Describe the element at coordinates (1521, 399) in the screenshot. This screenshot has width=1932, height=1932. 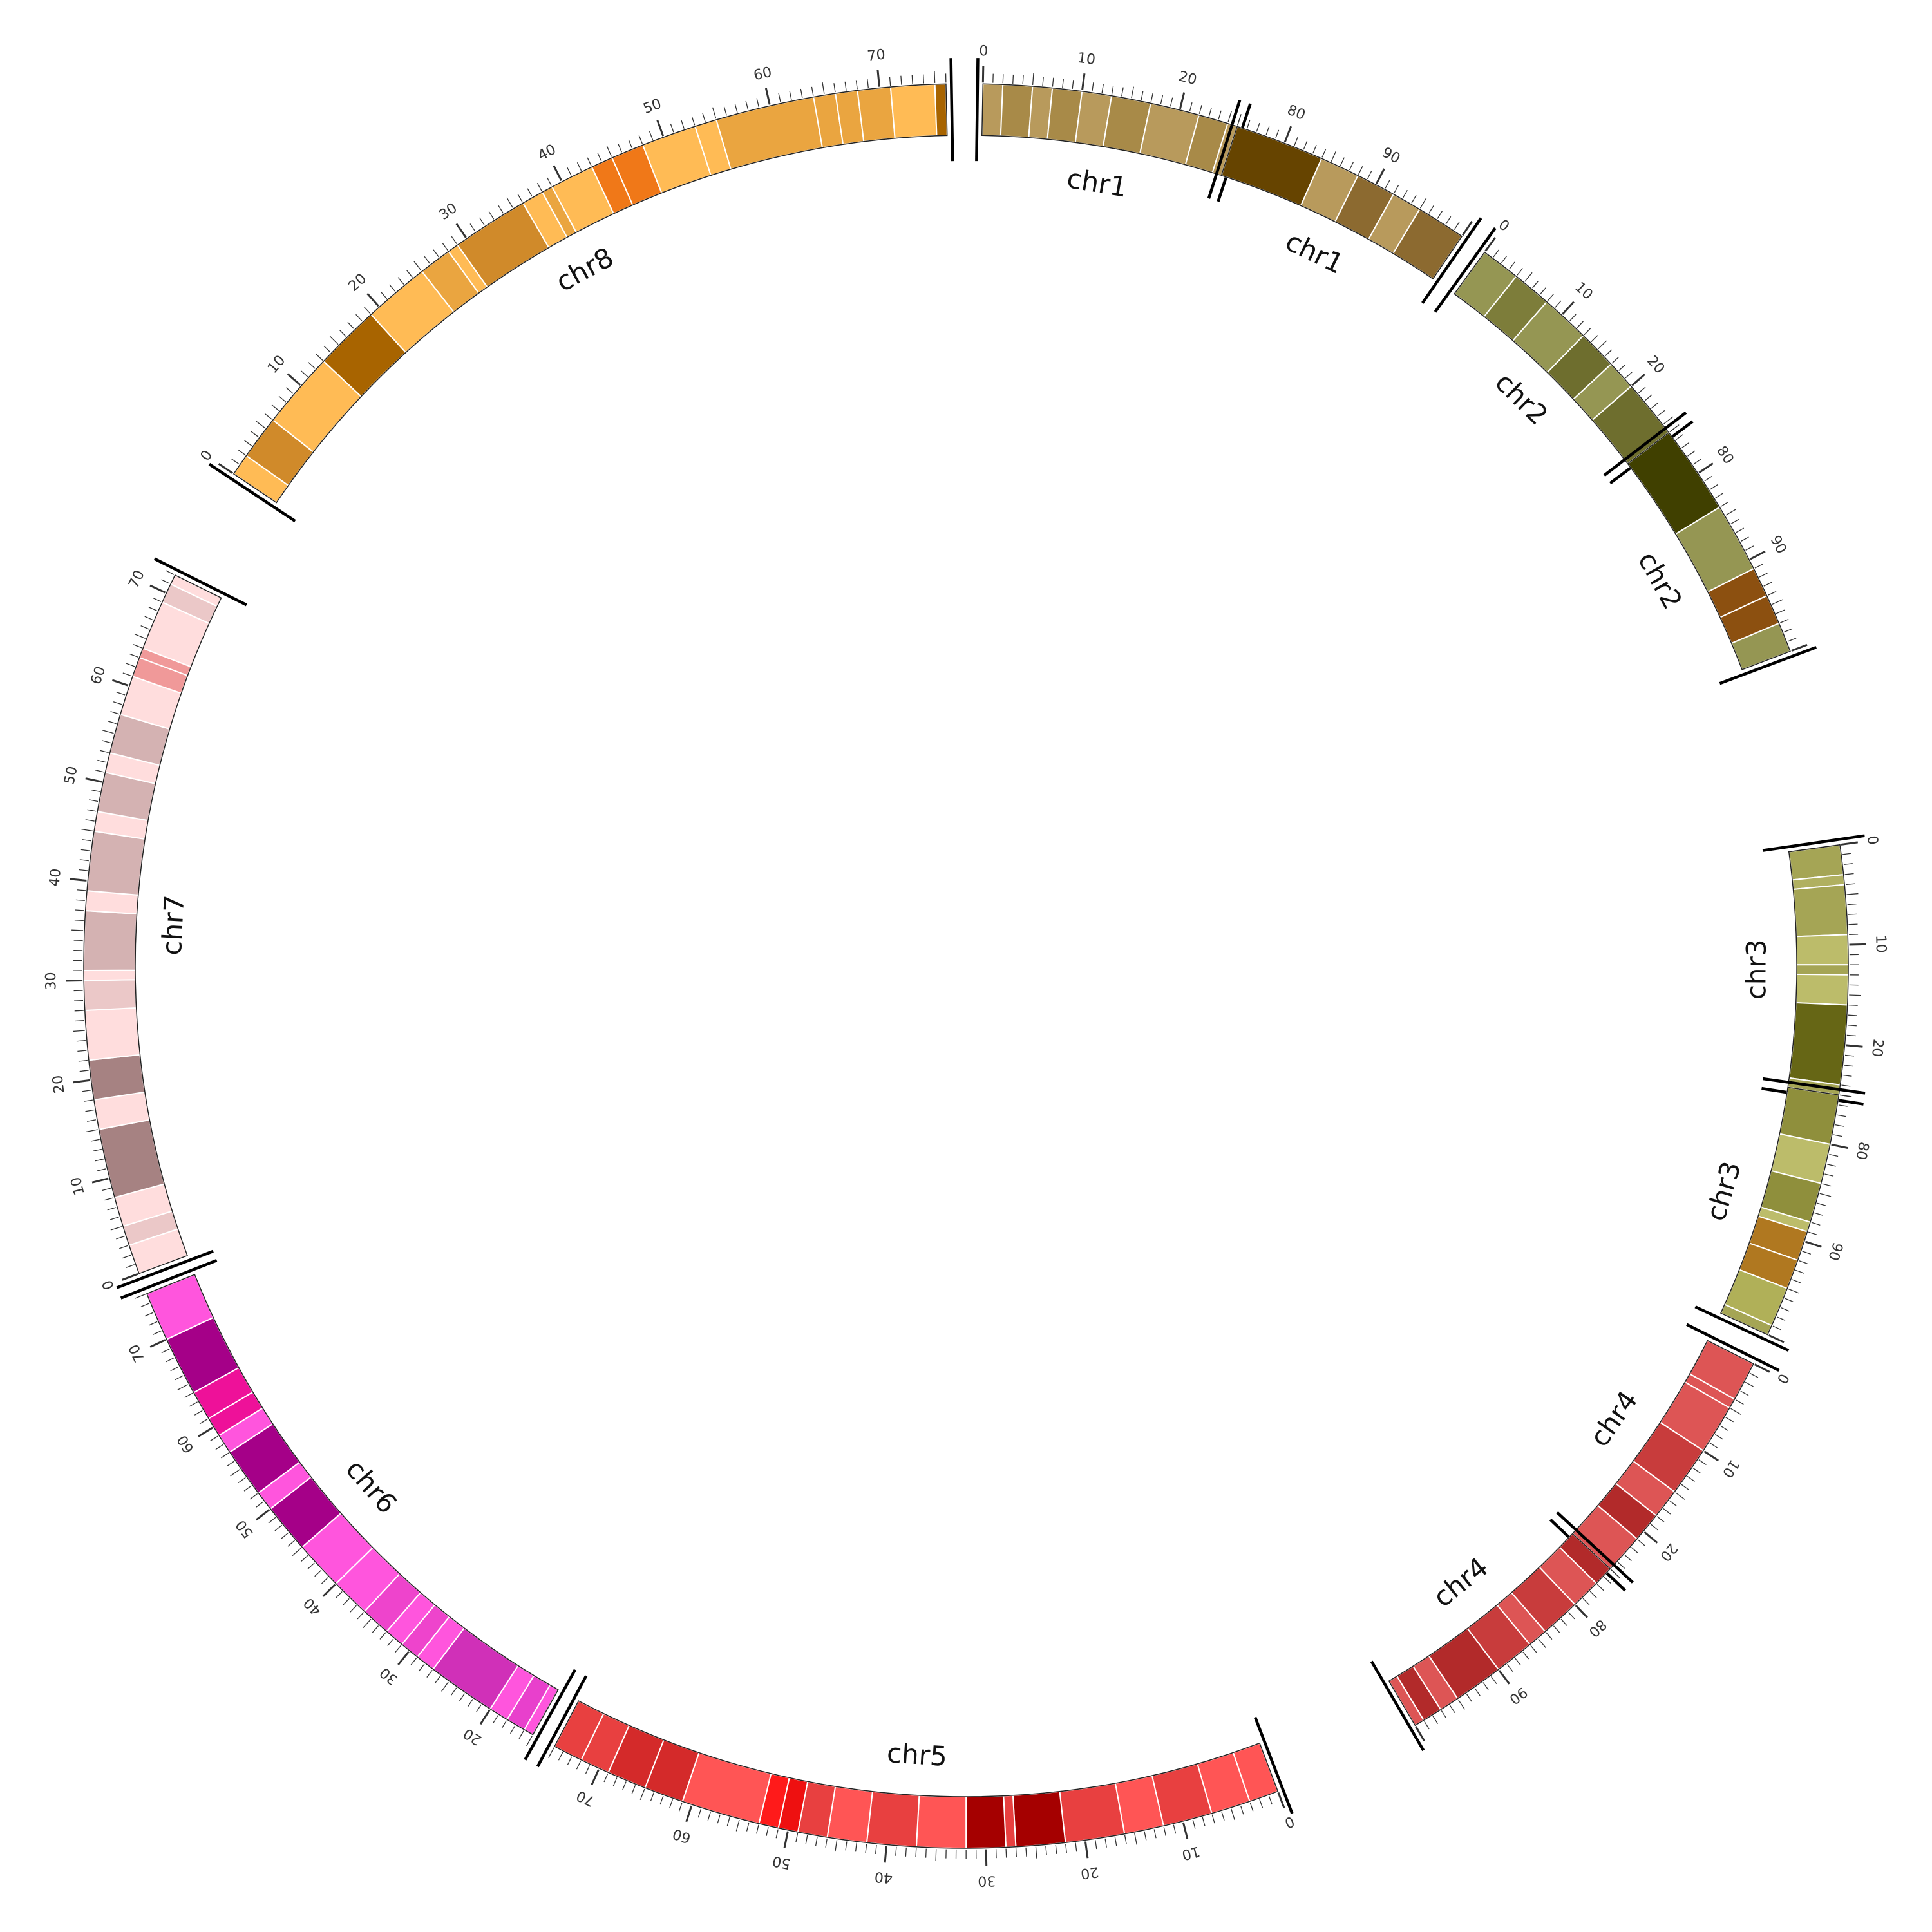
I see `segment-label: chr2` at that location.